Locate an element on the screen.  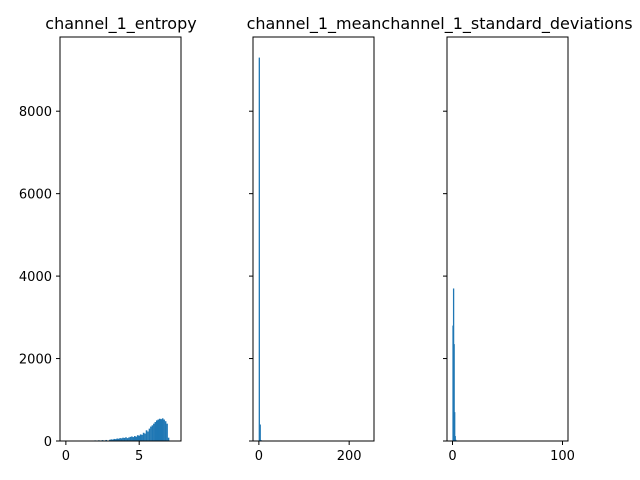
y-tick-label: 2000 is located at coordinates (35, 360).